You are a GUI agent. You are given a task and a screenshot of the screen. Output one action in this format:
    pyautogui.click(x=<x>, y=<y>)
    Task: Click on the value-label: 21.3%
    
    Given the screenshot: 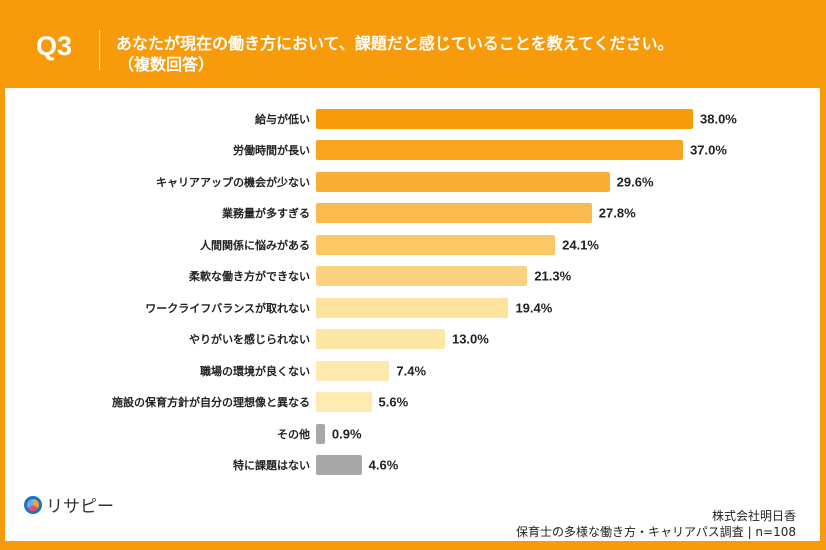 What is the action you would take?
    pyautogui.click(x=553, y=276)
    